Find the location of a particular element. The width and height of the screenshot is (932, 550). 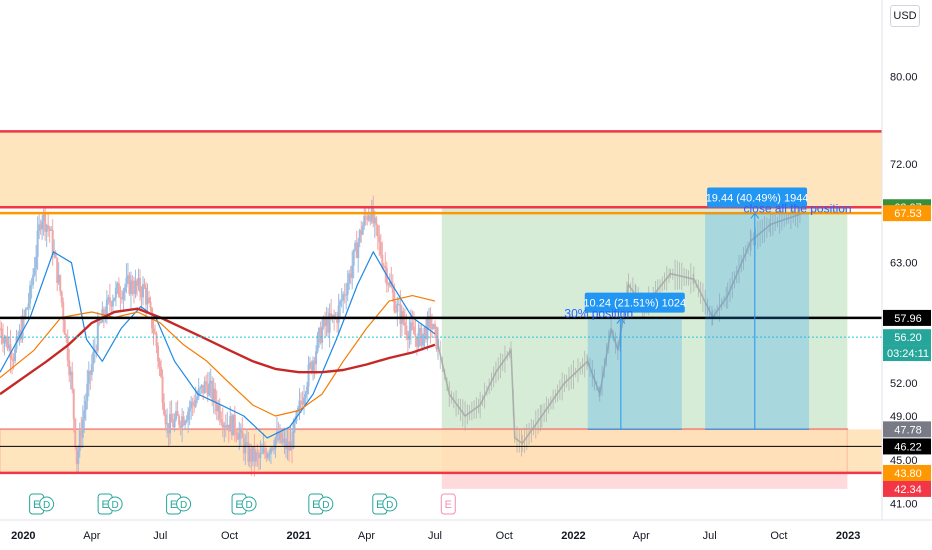

measure-box-1: 19.44 (40.49%) 1944 is located at coordinates (757, 308).